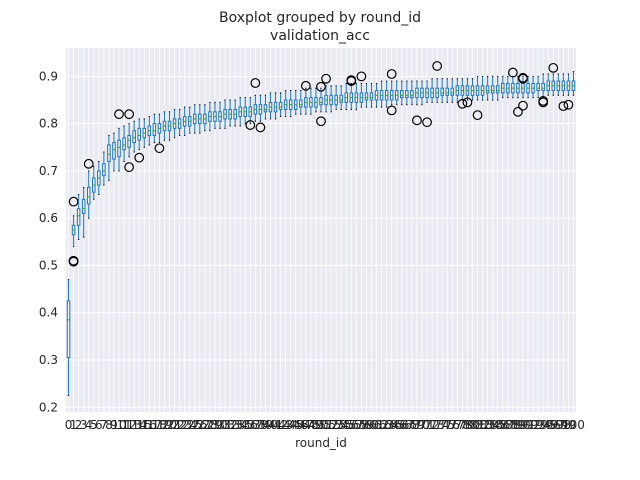  Describe the element at coordinates (477, 425) in the screenshot. I see `x-tick-label: 81` at that location.